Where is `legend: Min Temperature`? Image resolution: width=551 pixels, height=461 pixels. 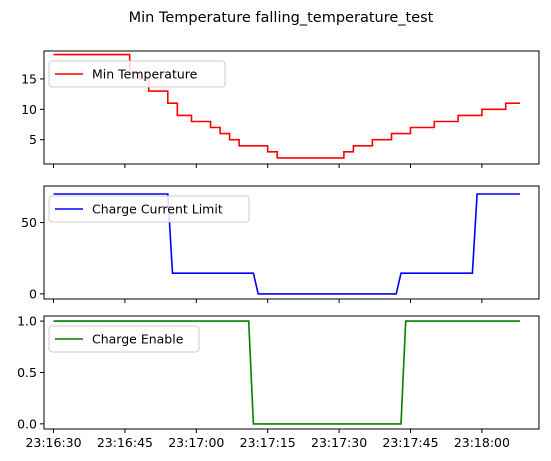
legend: Min Temperature is located at coordinates (137, 74).